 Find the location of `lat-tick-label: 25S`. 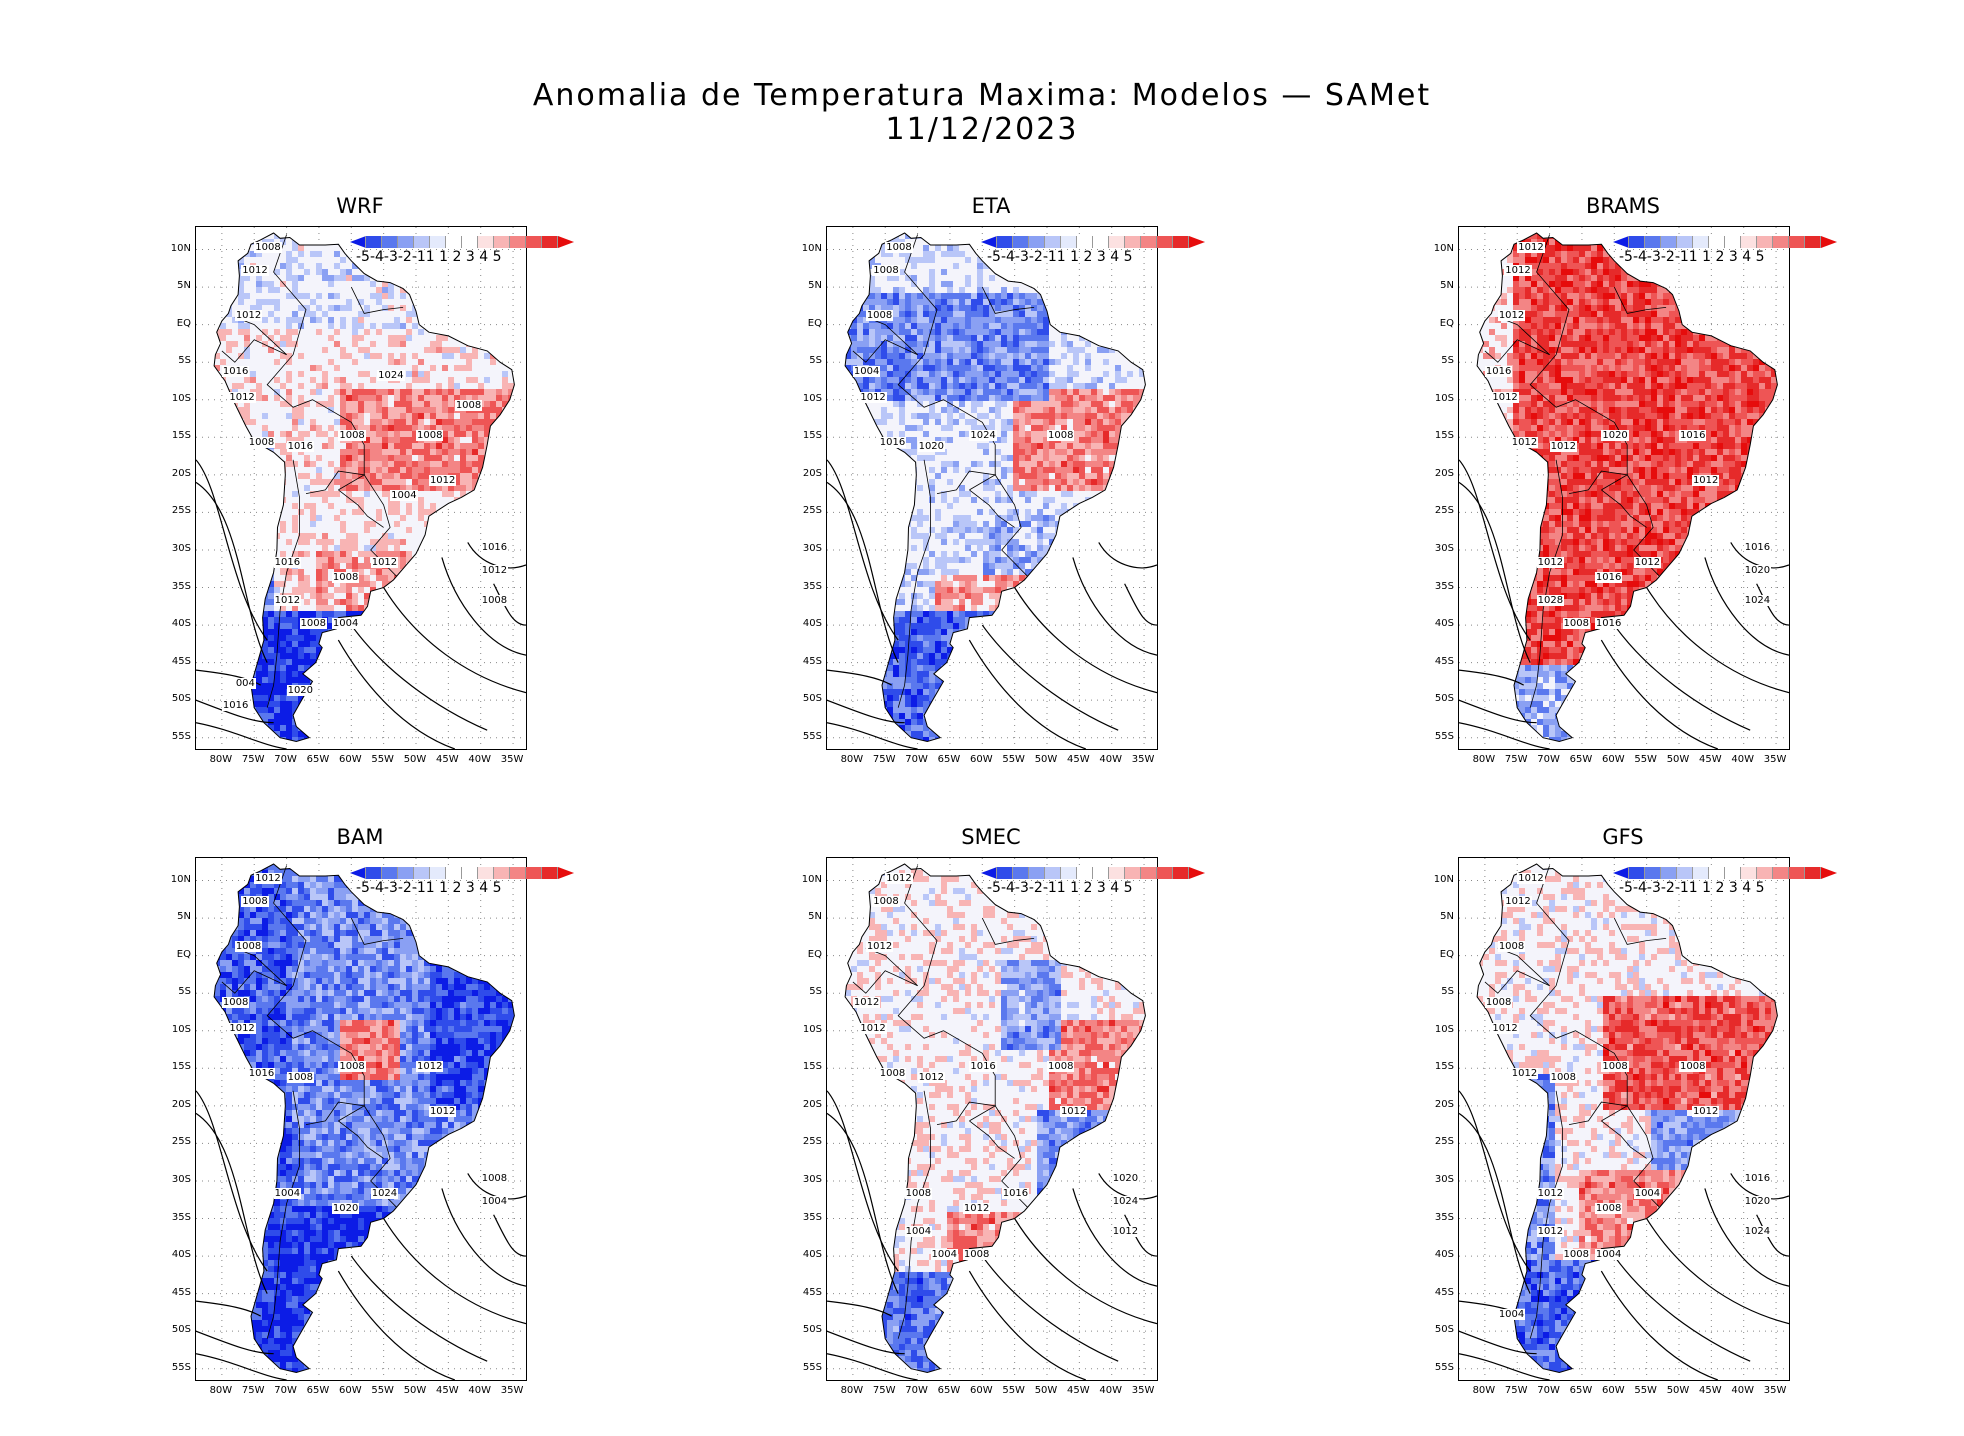

lat-tick-label: 25S is located at coordinates (805, 1141).